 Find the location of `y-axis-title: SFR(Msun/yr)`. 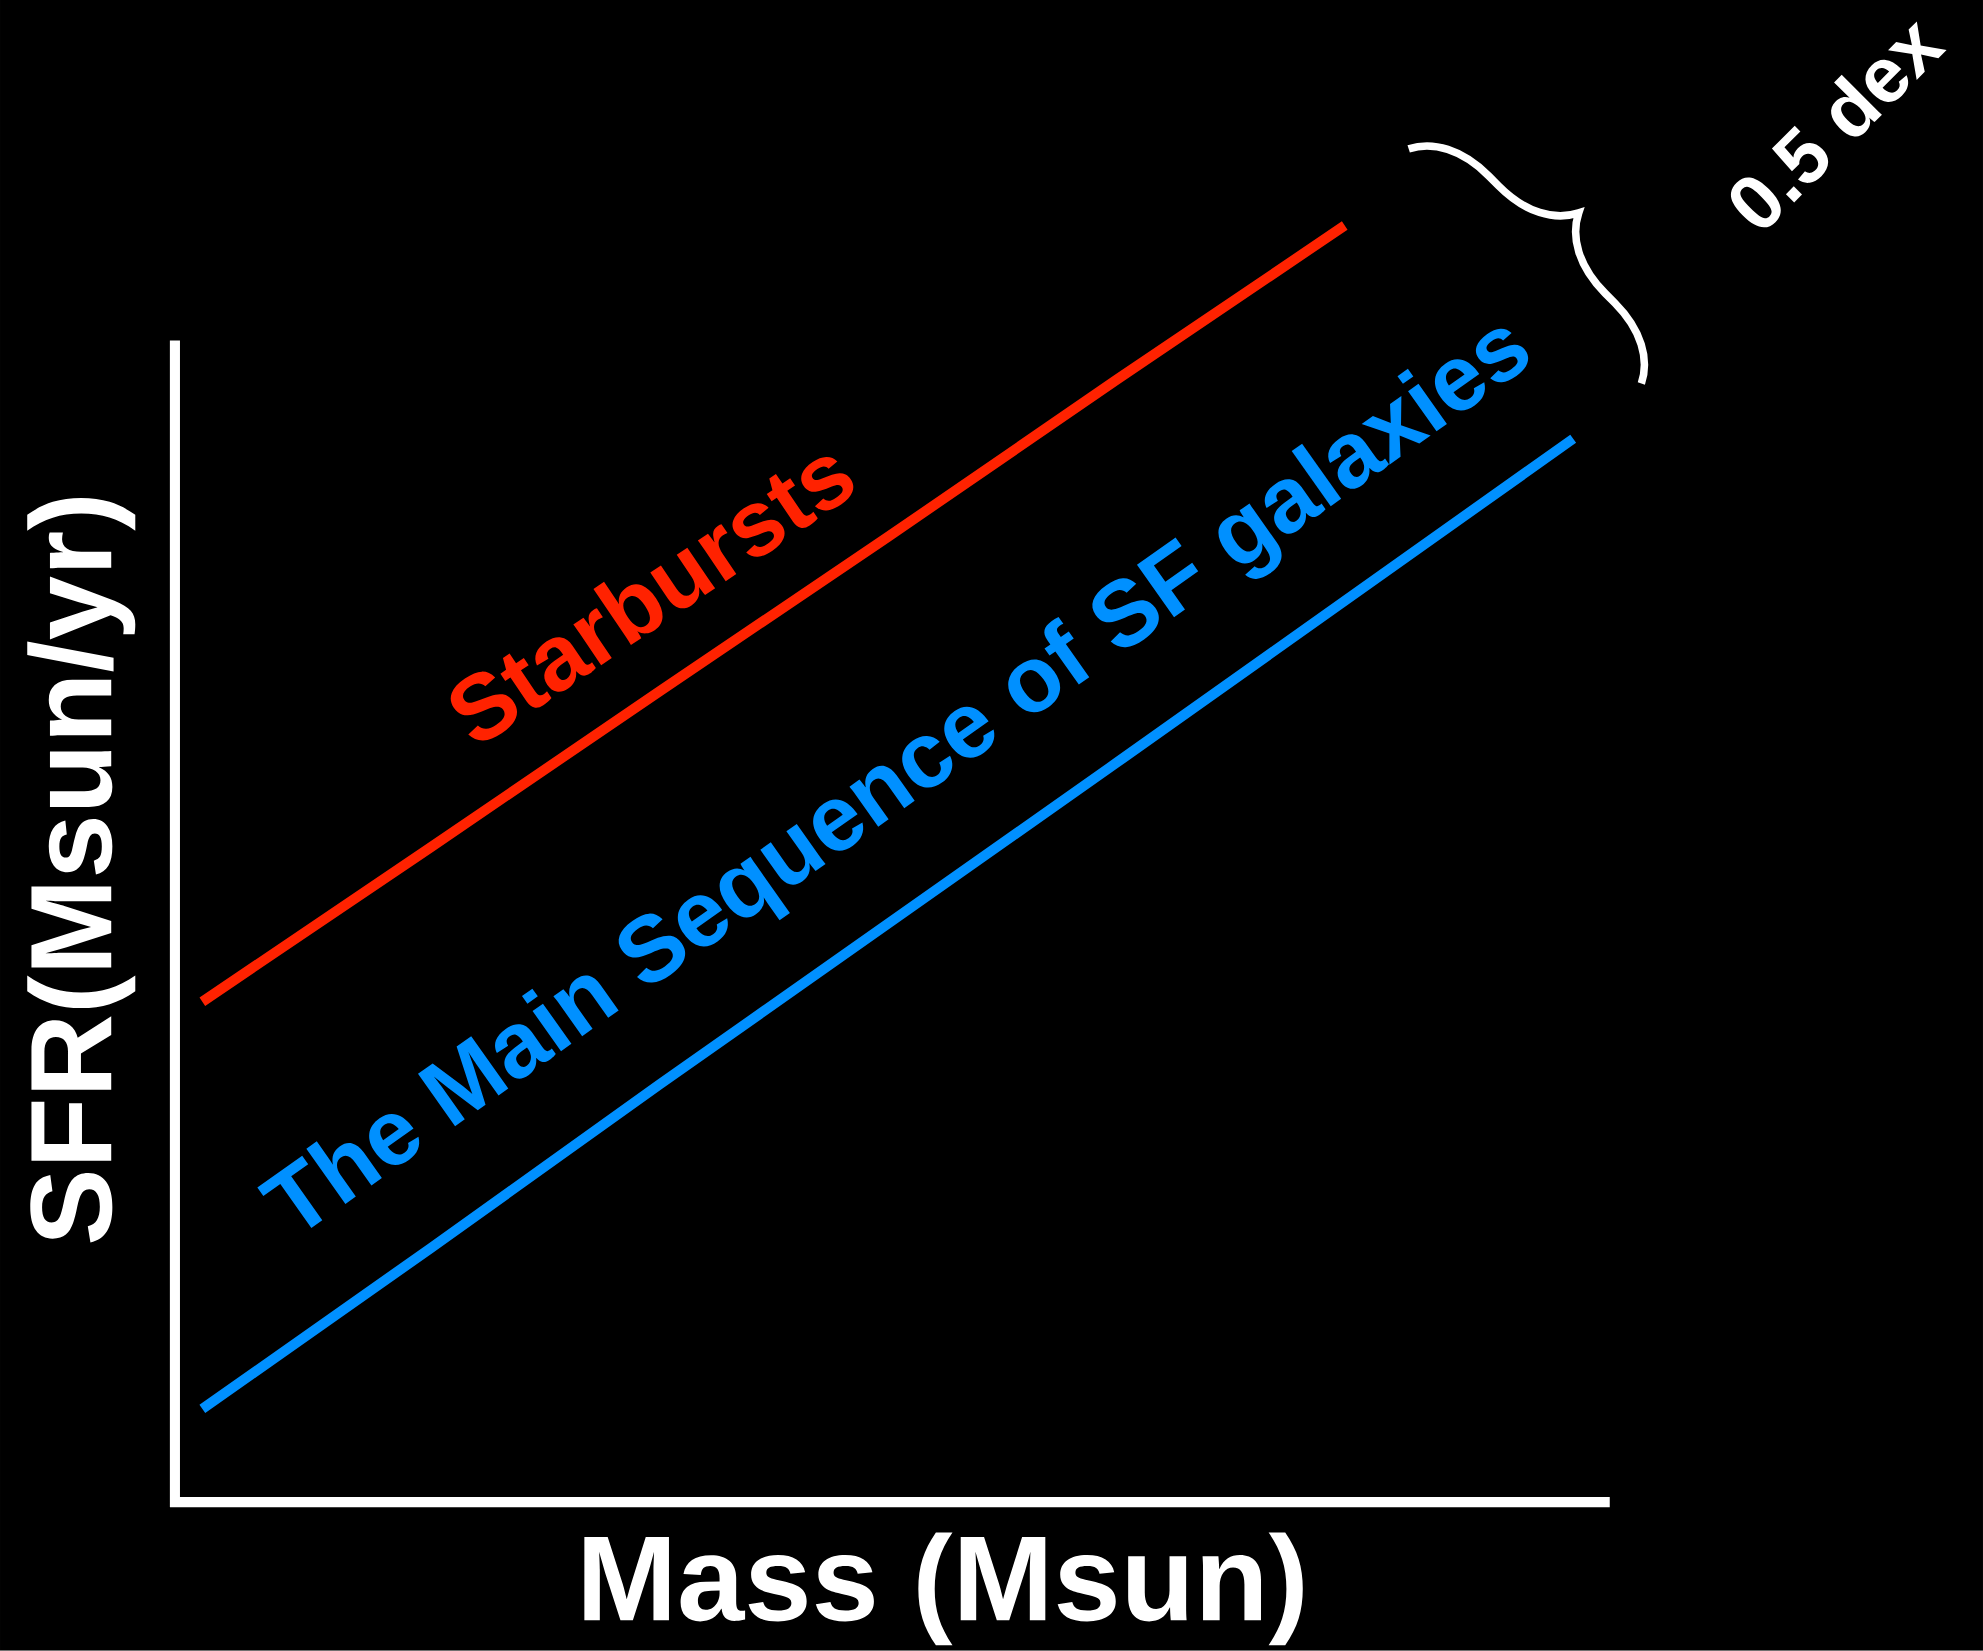

y-axis-title: SFR(Msun/yr) is located at coordinates (81, 870).